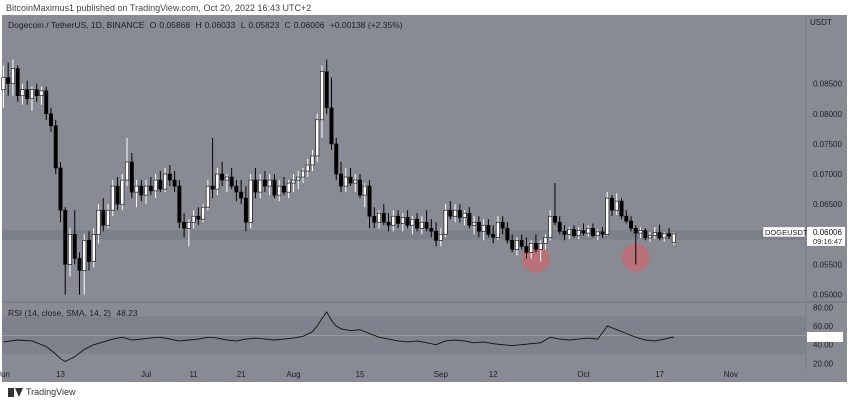  I want to click on rsi-value: 48.23, so click(127, 313).